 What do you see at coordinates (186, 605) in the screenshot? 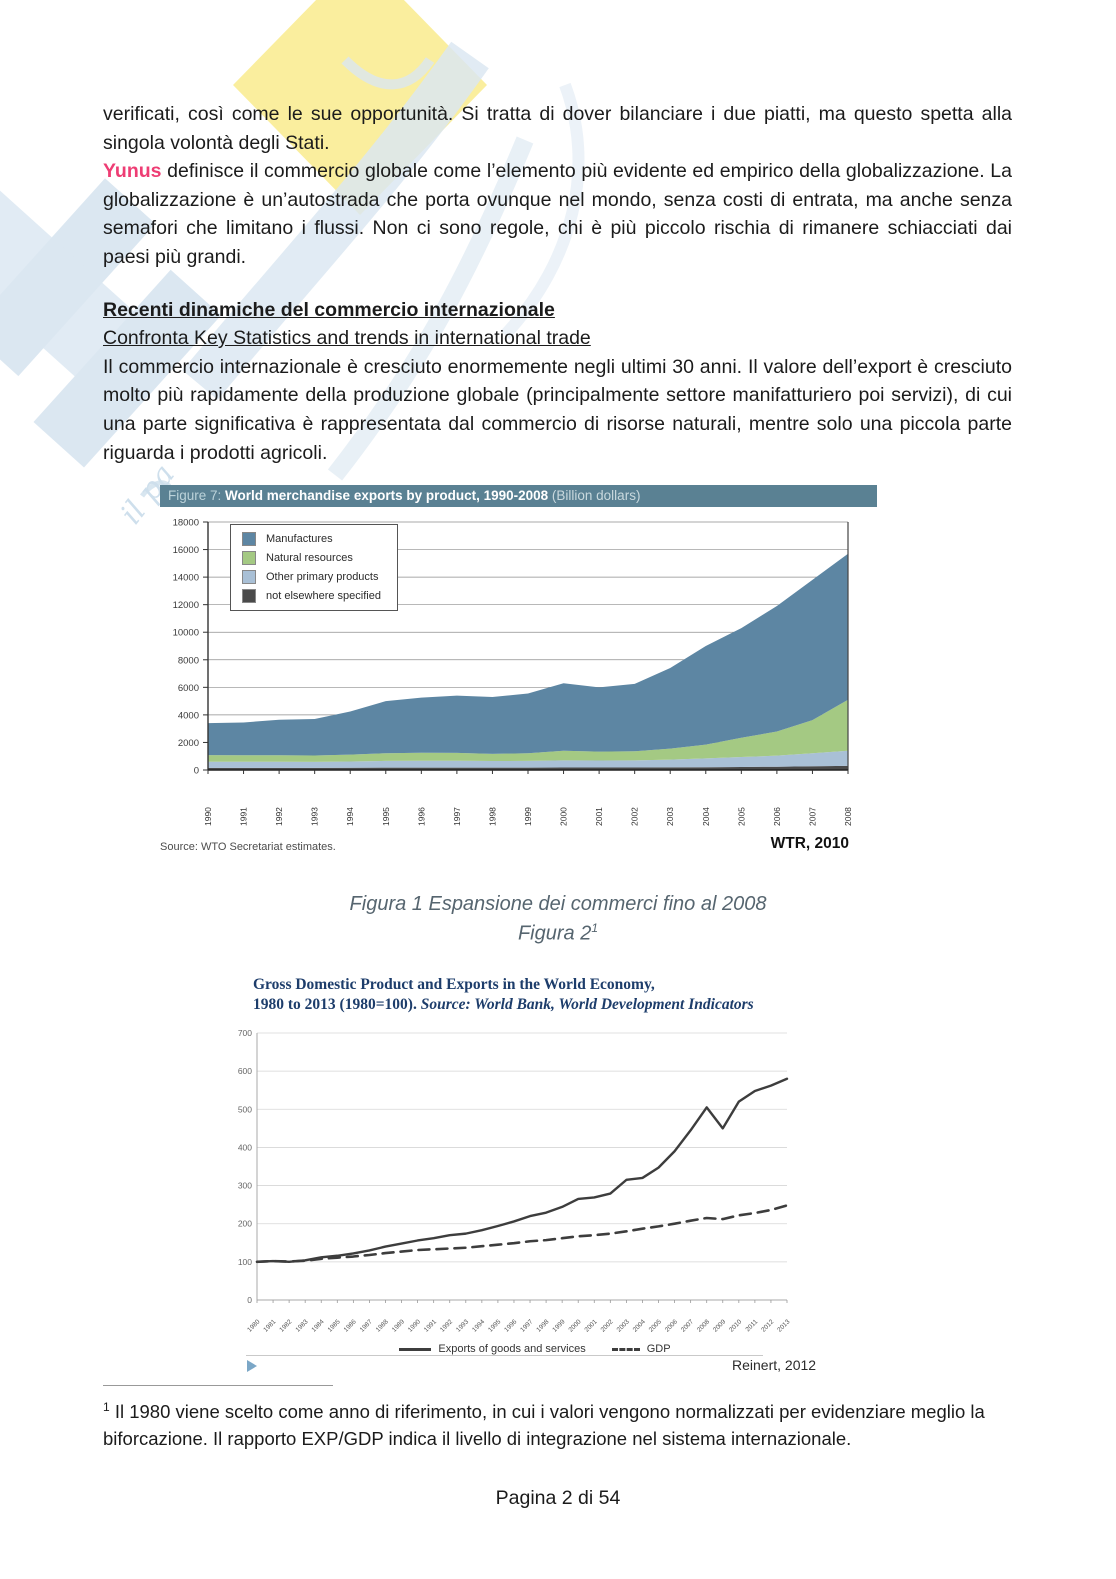
I see `svg-text: 12000` at bounding box center [186, 605].